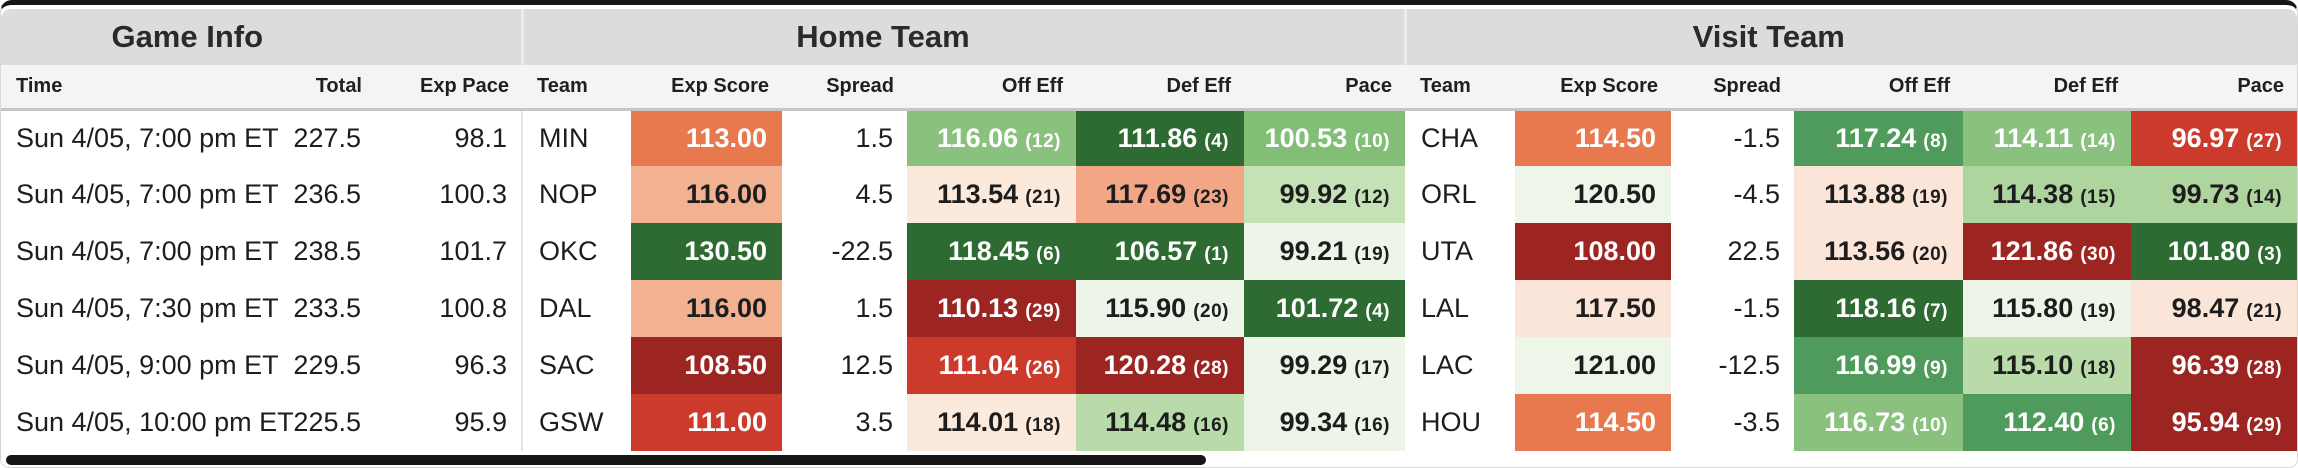 This screenshot has width=2298, height=468. I want to click on home-spread: 4.5, so click(844, 194).